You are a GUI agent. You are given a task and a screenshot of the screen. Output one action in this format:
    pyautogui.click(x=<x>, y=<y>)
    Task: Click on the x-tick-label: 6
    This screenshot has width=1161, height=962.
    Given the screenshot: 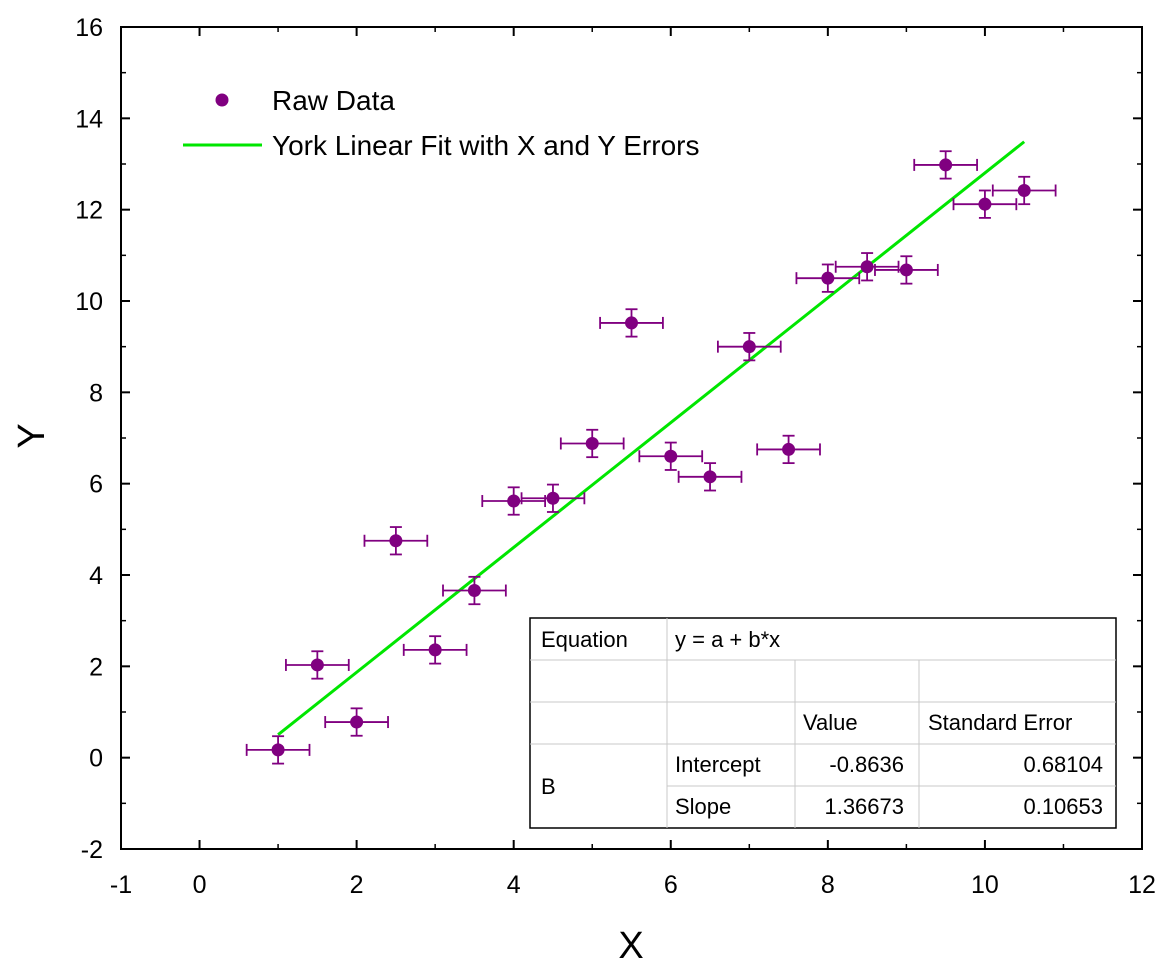 What is the action you would take?
    pyautogui.click(x=671, y=885)
    